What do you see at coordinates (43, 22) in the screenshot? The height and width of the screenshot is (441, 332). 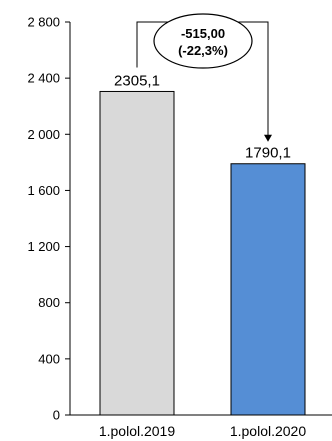 I see `y-tick-label: 2 800` at bounding box center [43, 22].